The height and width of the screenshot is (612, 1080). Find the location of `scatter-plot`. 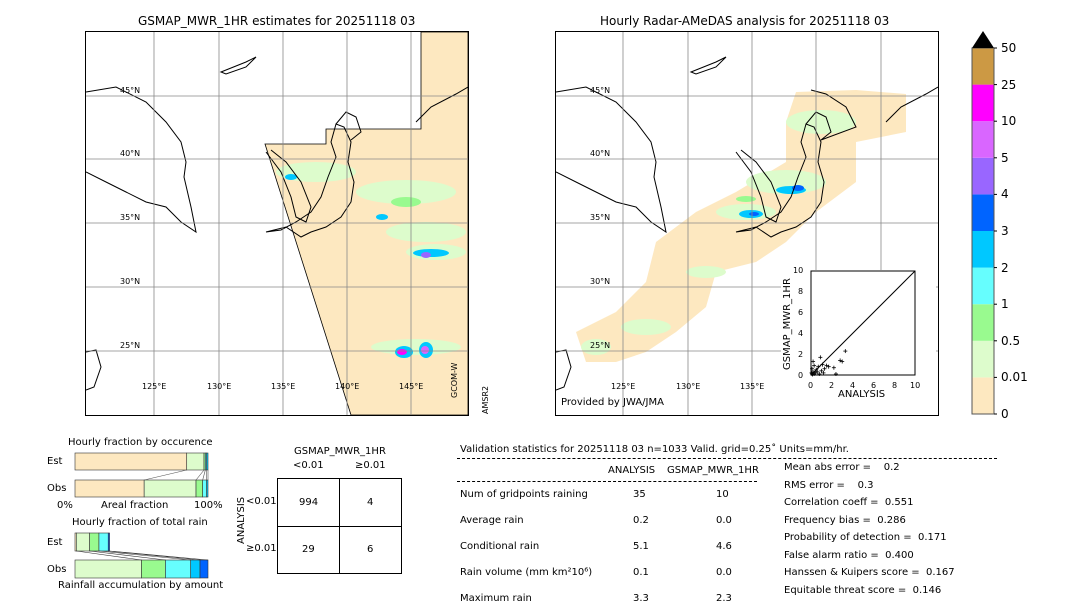

scatter-plot is located at coordinates (862, 323).